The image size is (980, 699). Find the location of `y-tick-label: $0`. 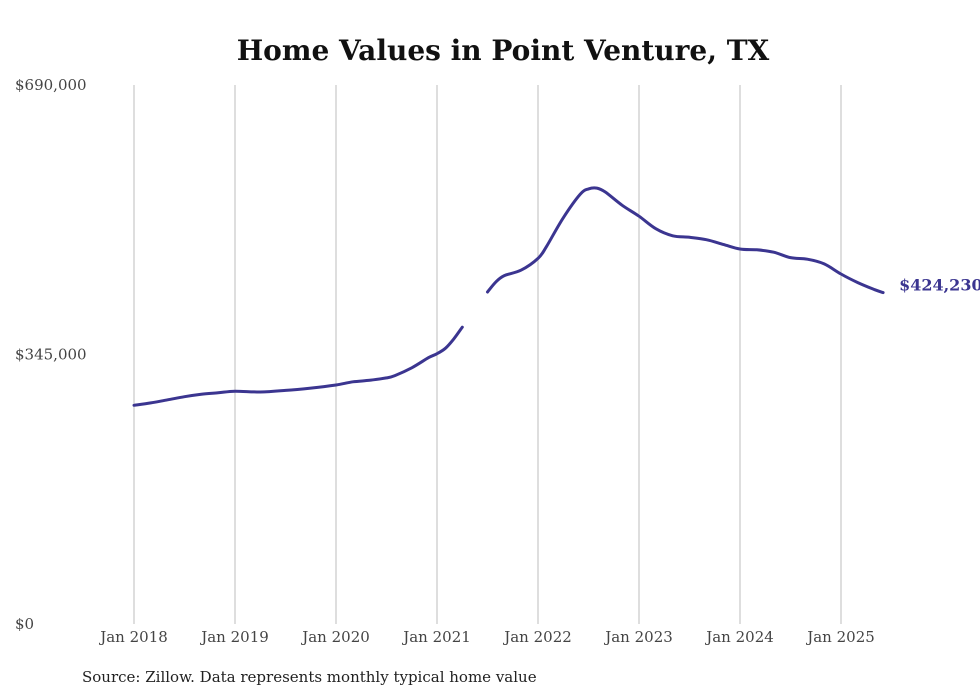

y-tick-label: $0 is located at coordinates (24, 624).